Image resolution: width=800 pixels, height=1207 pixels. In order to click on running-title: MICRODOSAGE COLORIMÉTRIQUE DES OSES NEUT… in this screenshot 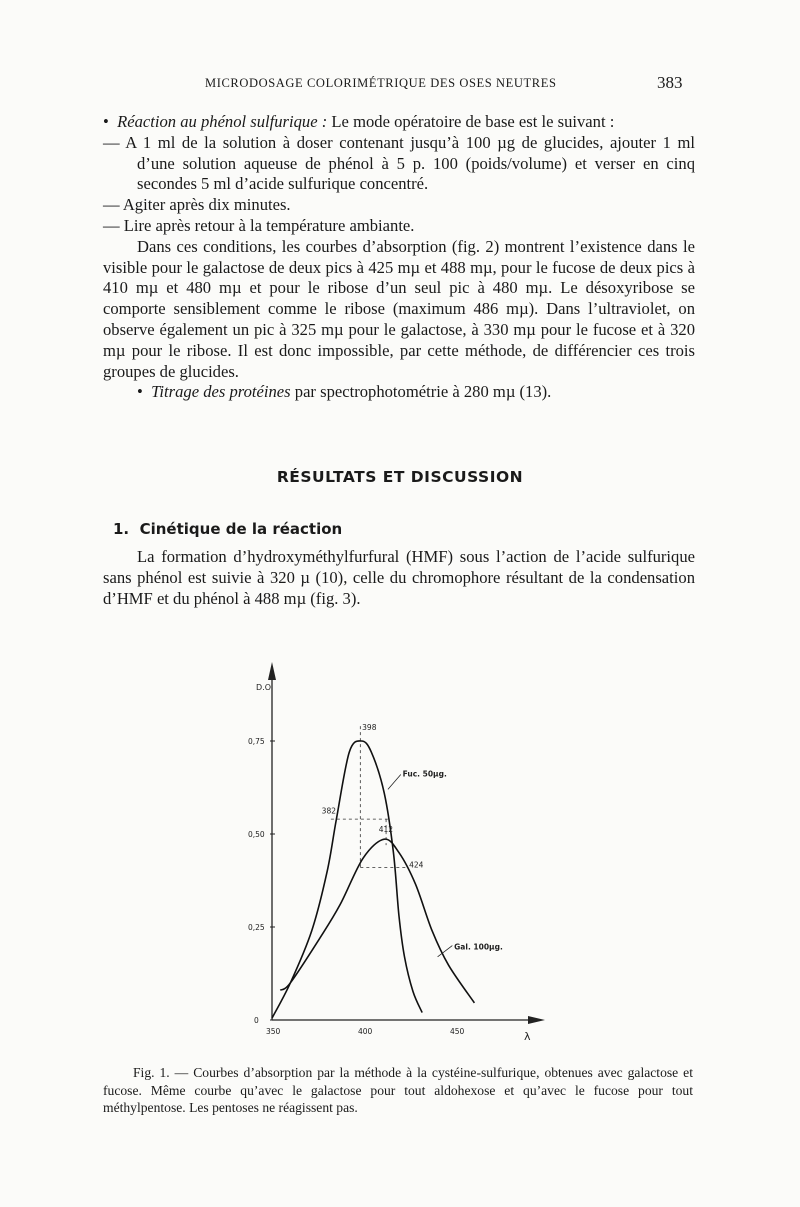, I will do `click(381, 83)`.